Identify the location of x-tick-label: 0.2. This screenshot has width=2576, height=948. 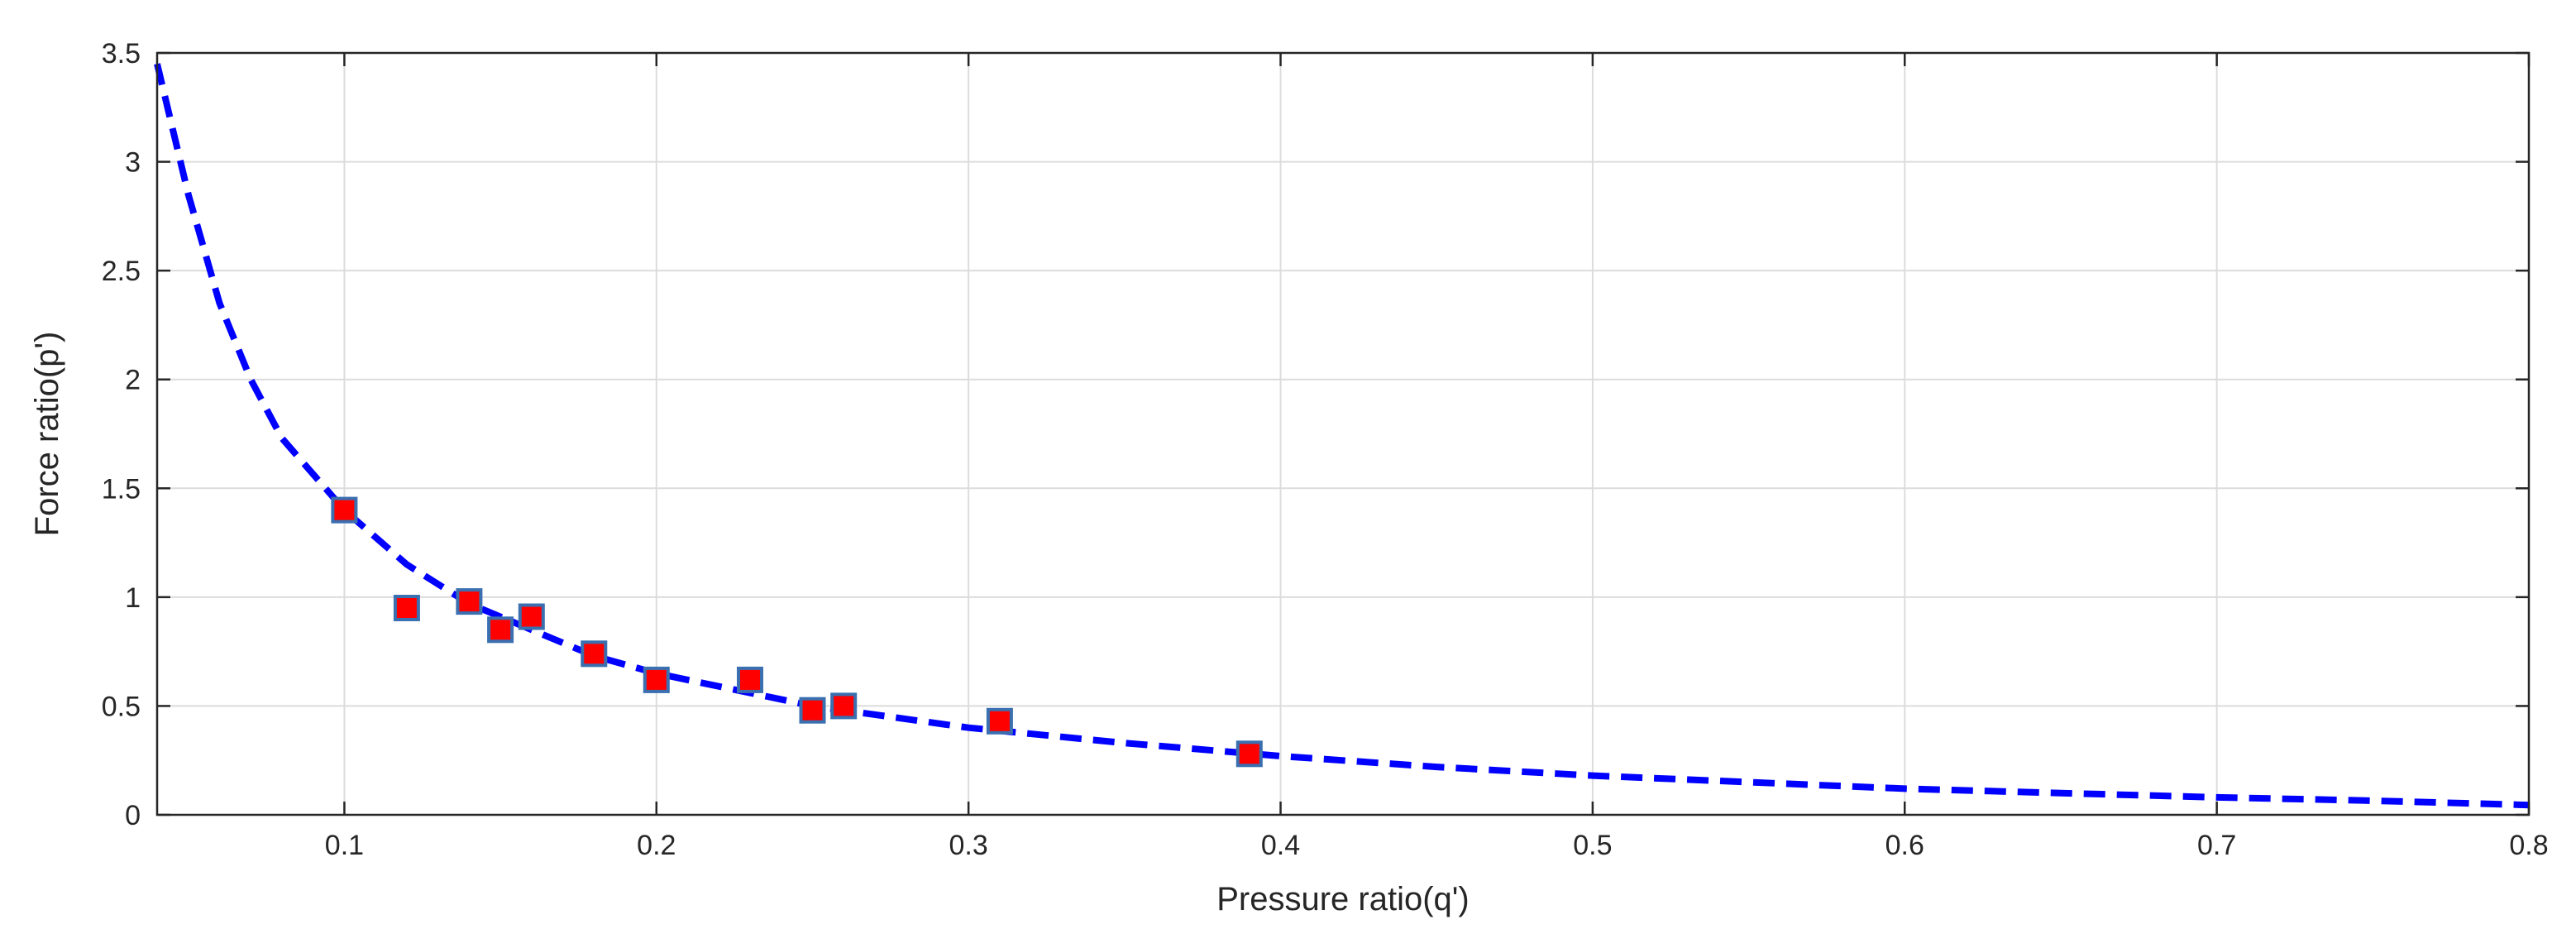
(656, 845).